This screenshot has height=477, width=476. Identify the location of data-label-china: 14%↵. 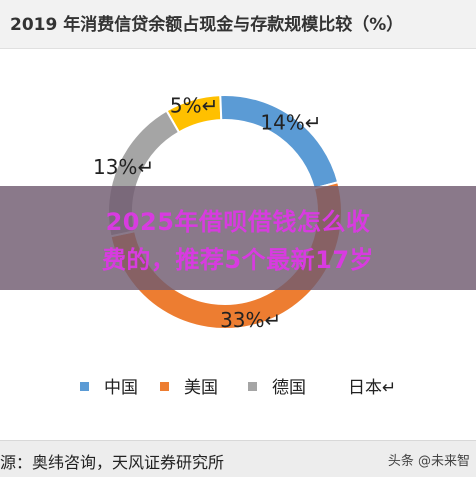
(290, 123).